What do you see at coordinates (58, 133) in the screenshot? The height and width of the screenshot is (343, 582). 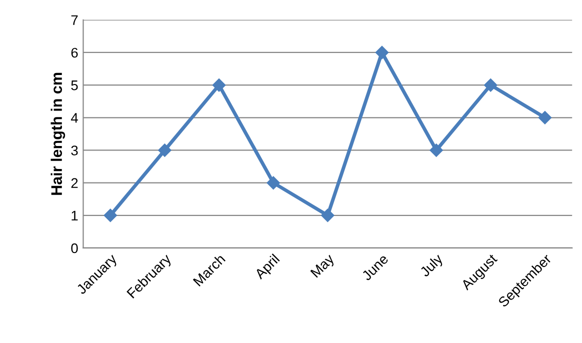 I see `y-axis-title: Hair length in cm` at bounding box center [58, 133].